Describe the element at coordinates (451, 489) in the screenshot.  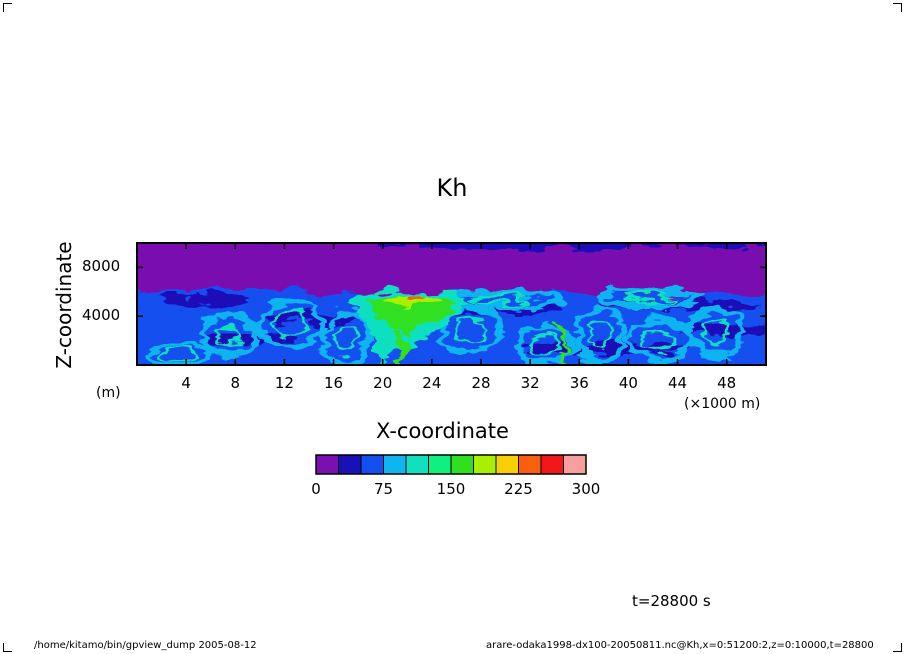
I see `colorbar-label: 150` at that location.